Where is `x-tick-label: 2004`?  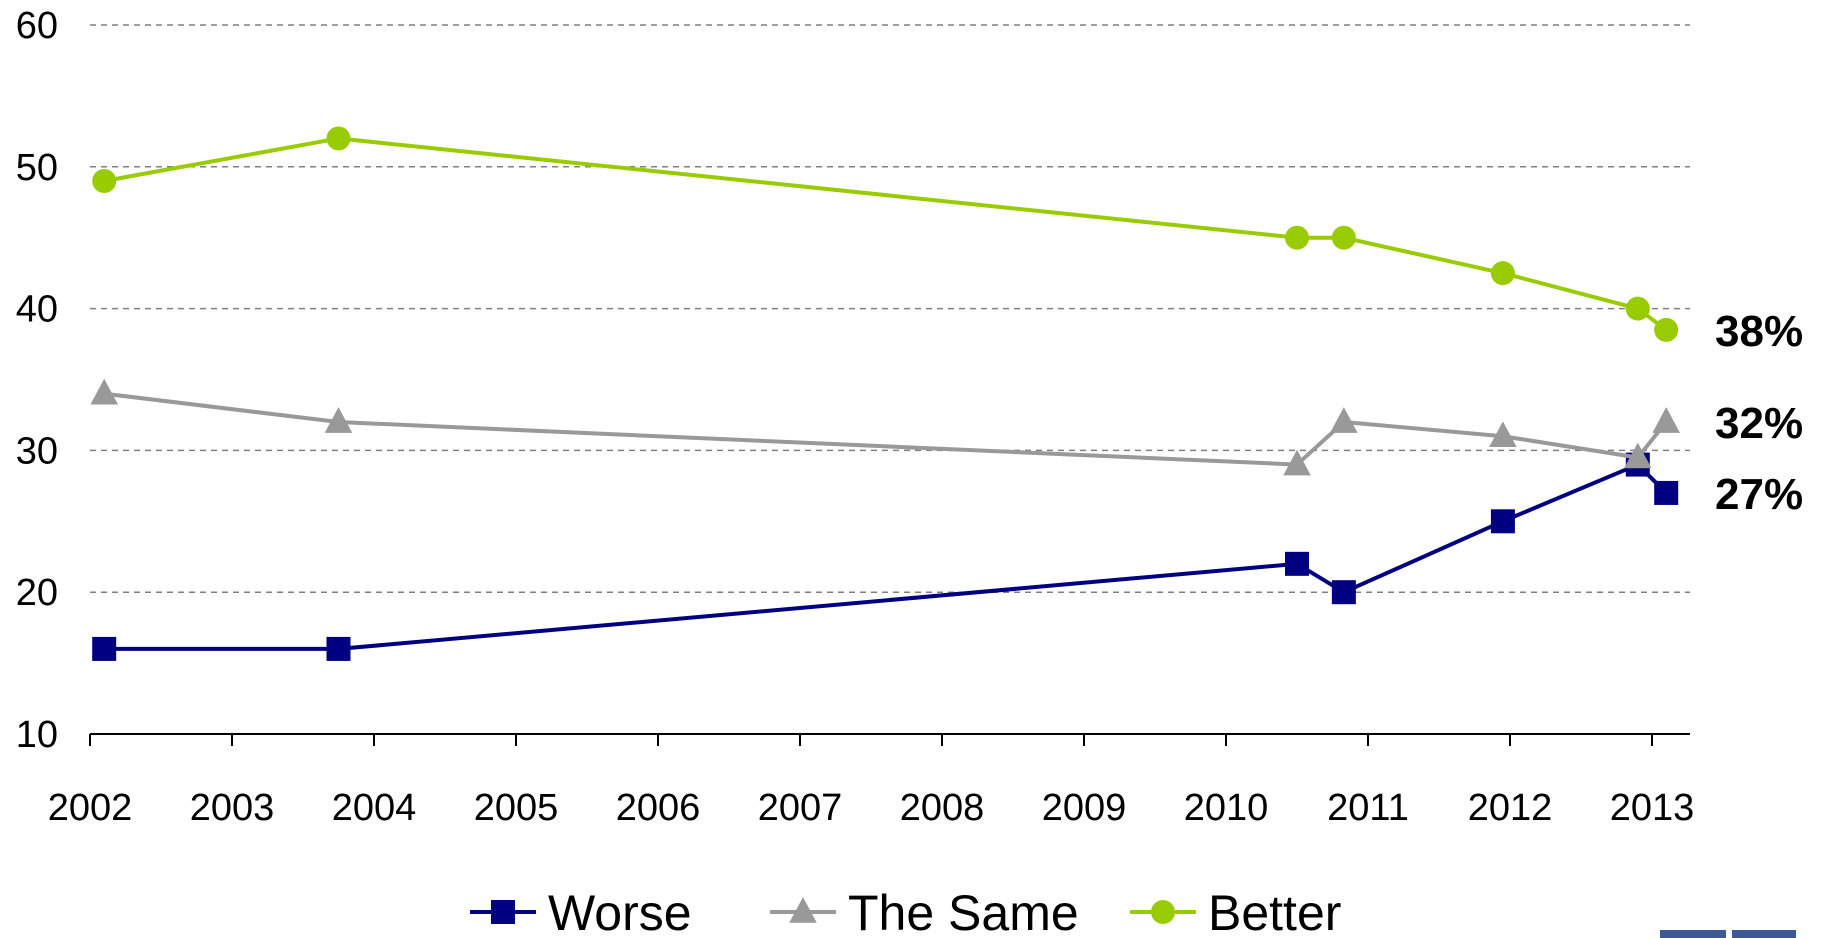 x-tick-label: 2004 is located at coordinates (374, 808).